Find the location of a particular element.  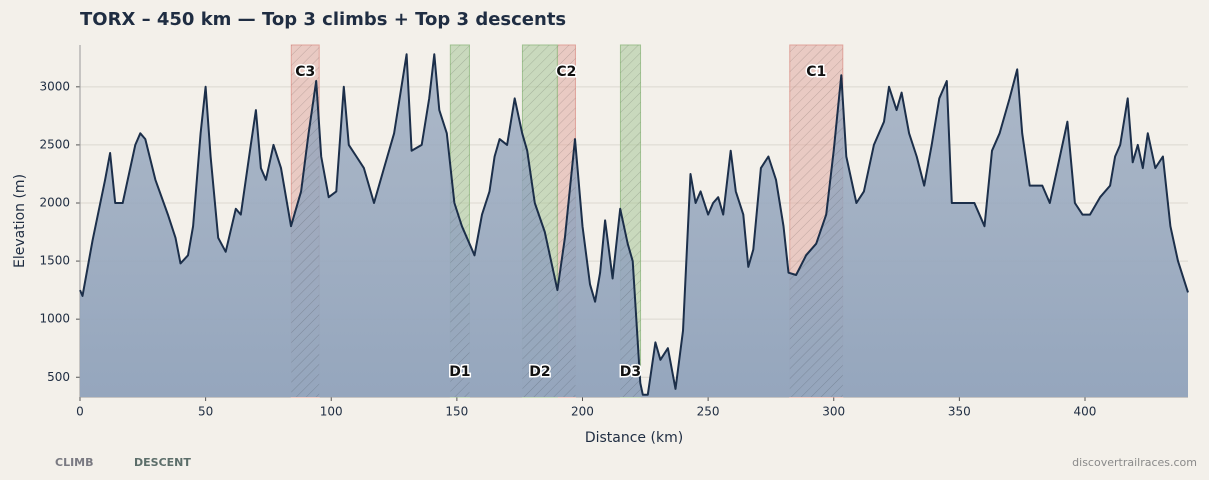

y-tick-label: 1000 is located at coordinates (54, 319).